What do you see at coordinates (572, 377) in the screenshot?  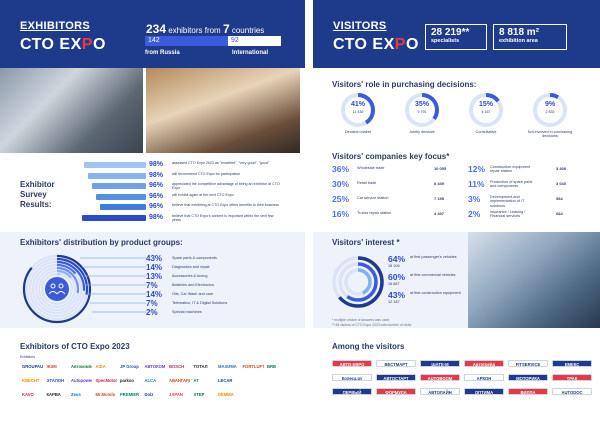 I see `visitor-logo: ТРАК` at bounding box center [572, 377].